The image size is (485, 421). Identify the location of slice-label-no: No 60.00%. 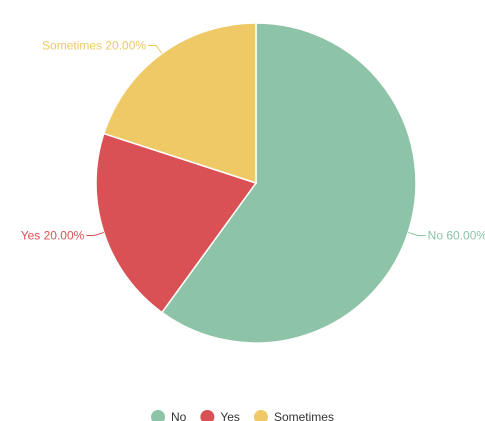
(456, 236).